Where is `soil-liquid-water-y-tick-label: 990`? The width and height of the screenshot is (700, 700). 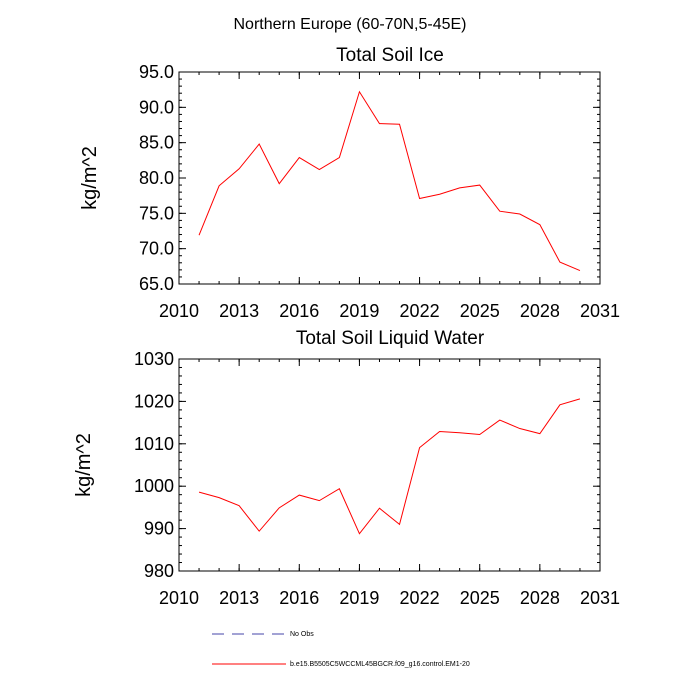
soil-liquid-water-y-tick-label: 990 is located at coordinates (159, 529).